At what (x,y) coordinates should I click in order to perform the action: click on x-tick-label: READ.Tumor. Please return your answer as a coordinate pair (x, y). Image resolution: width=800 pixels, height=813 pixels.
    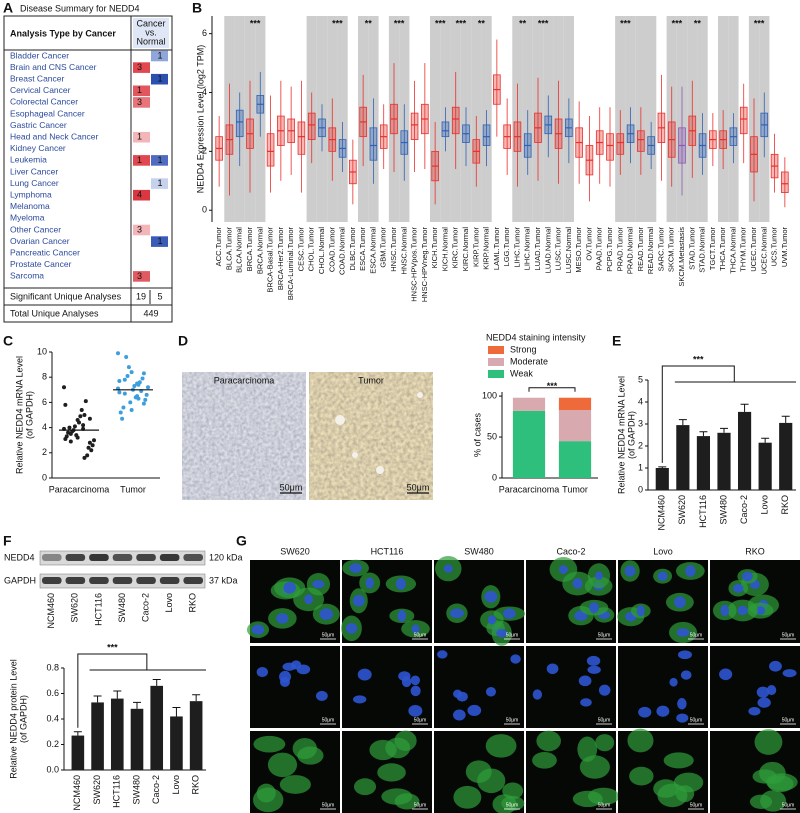
    Looking at the image, I should click on (640, 248).